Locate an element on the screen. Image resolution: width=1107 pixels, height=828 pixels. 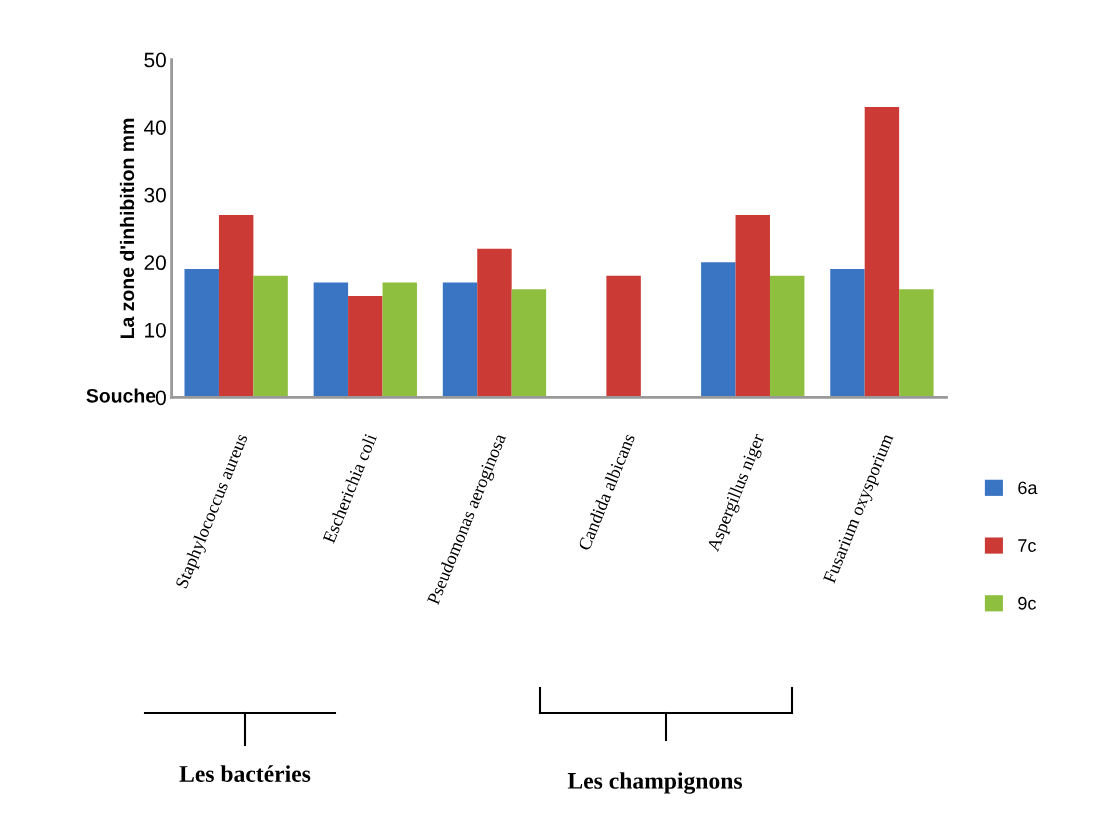
text: Les champignons is located at coordinates (654, 783).